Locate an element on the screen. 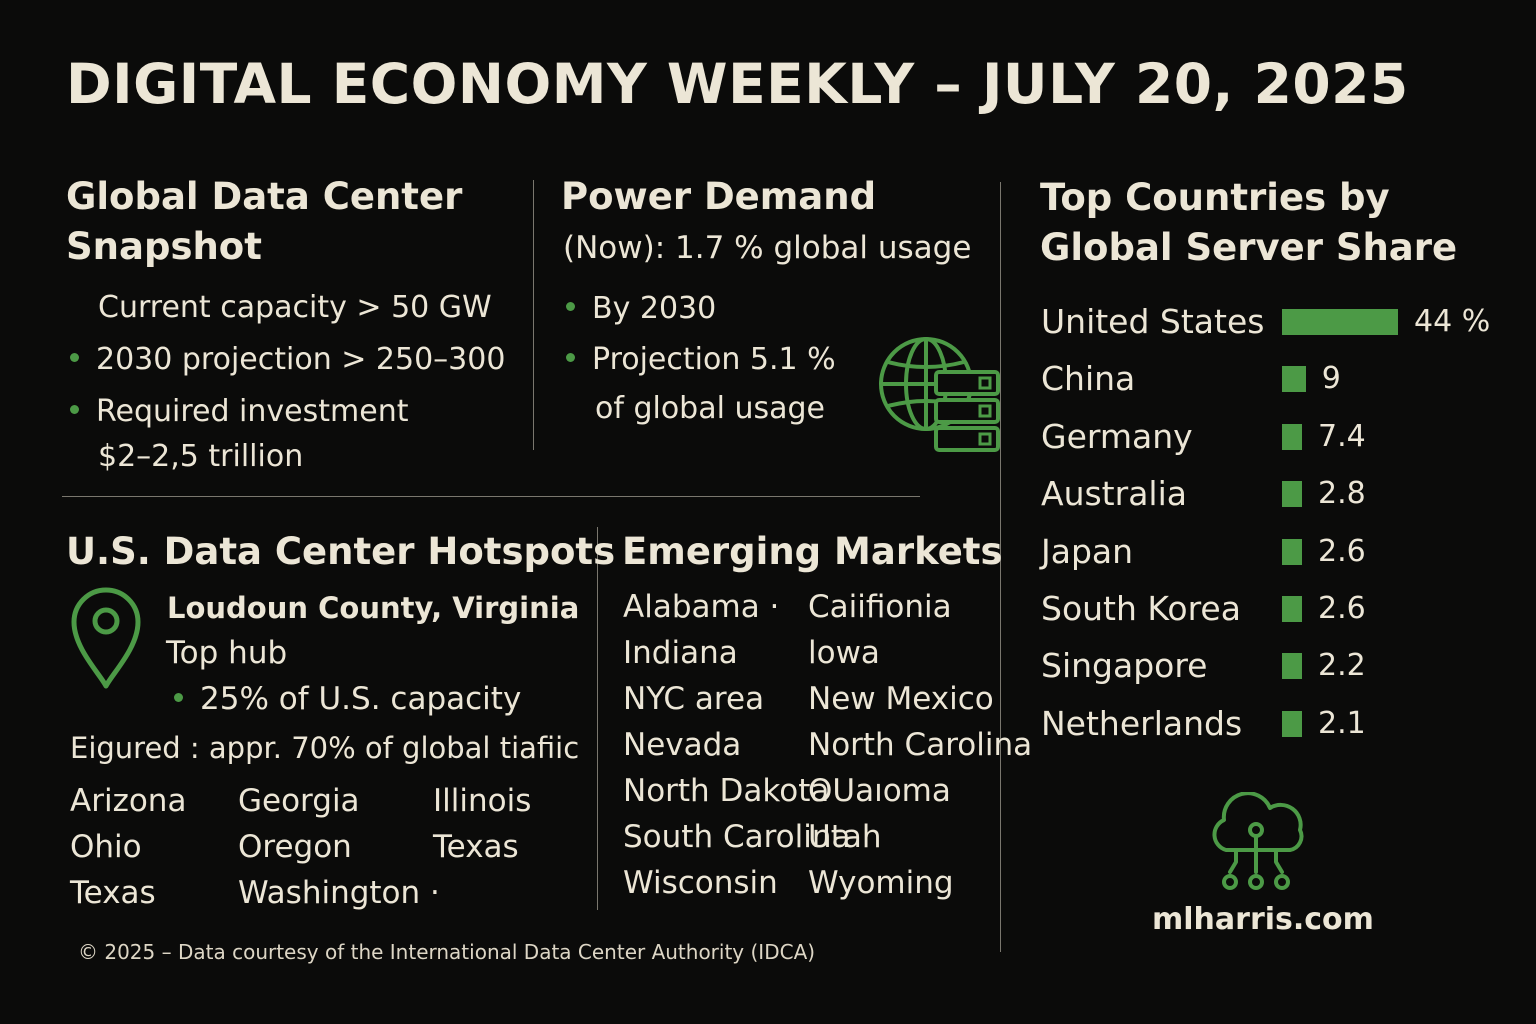  list-item: Oregon is located at coordinates (295, 847).